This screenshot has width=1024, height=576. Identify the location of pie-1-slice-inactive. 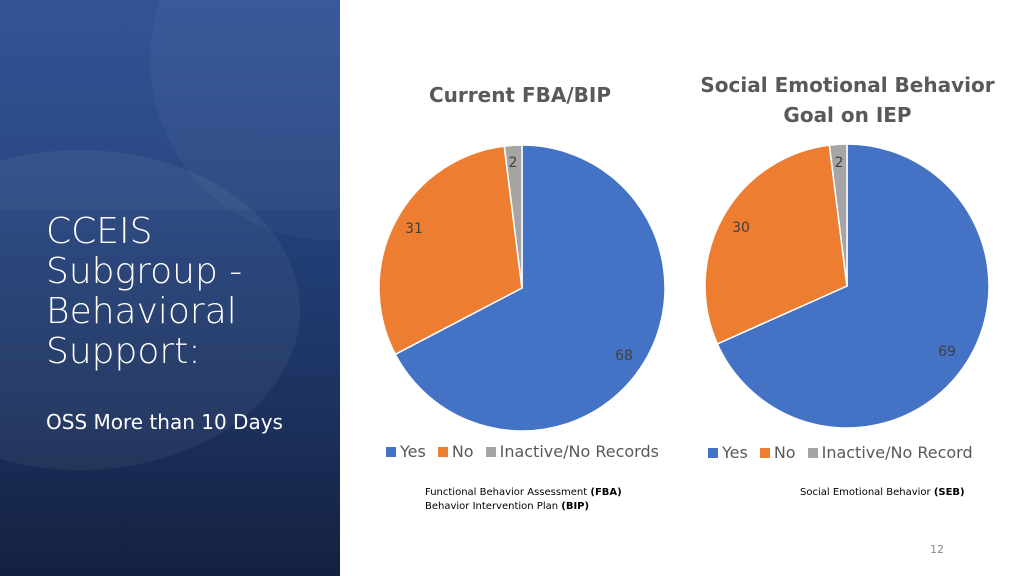
(513, 216).